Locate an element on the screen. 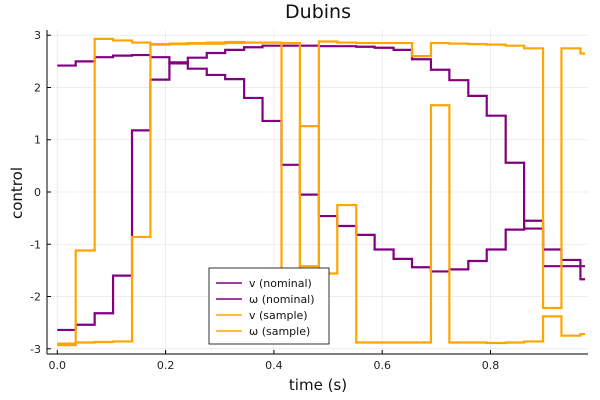 The height and width of the screenshot is (400, 600). chart-title: Dubins is located at coordinates (318, 12).